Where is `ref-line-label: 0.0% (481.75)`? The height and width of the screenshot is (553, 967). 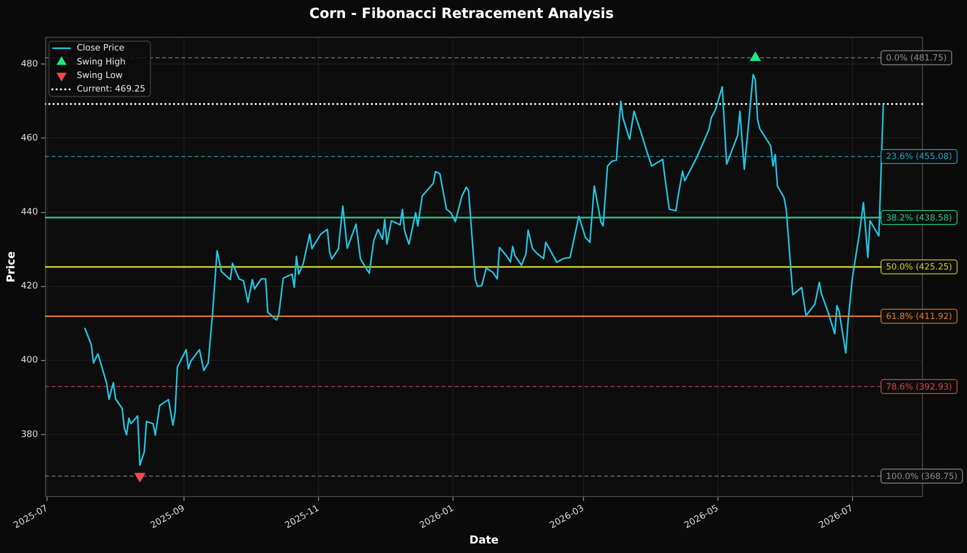 ref-line-label: 0.0% (481.75) is located at coordinates (916, 58).